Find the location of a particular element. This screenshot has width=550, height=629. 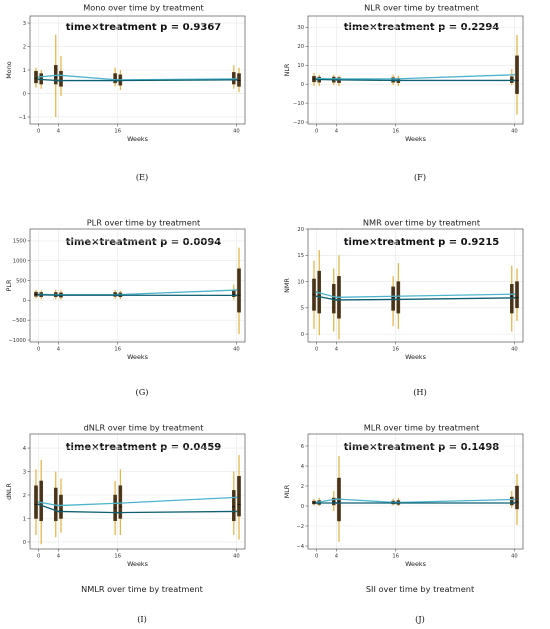

interaction-p-value: time×treatment p = 0.1498 is located at coordinates (422, 447).